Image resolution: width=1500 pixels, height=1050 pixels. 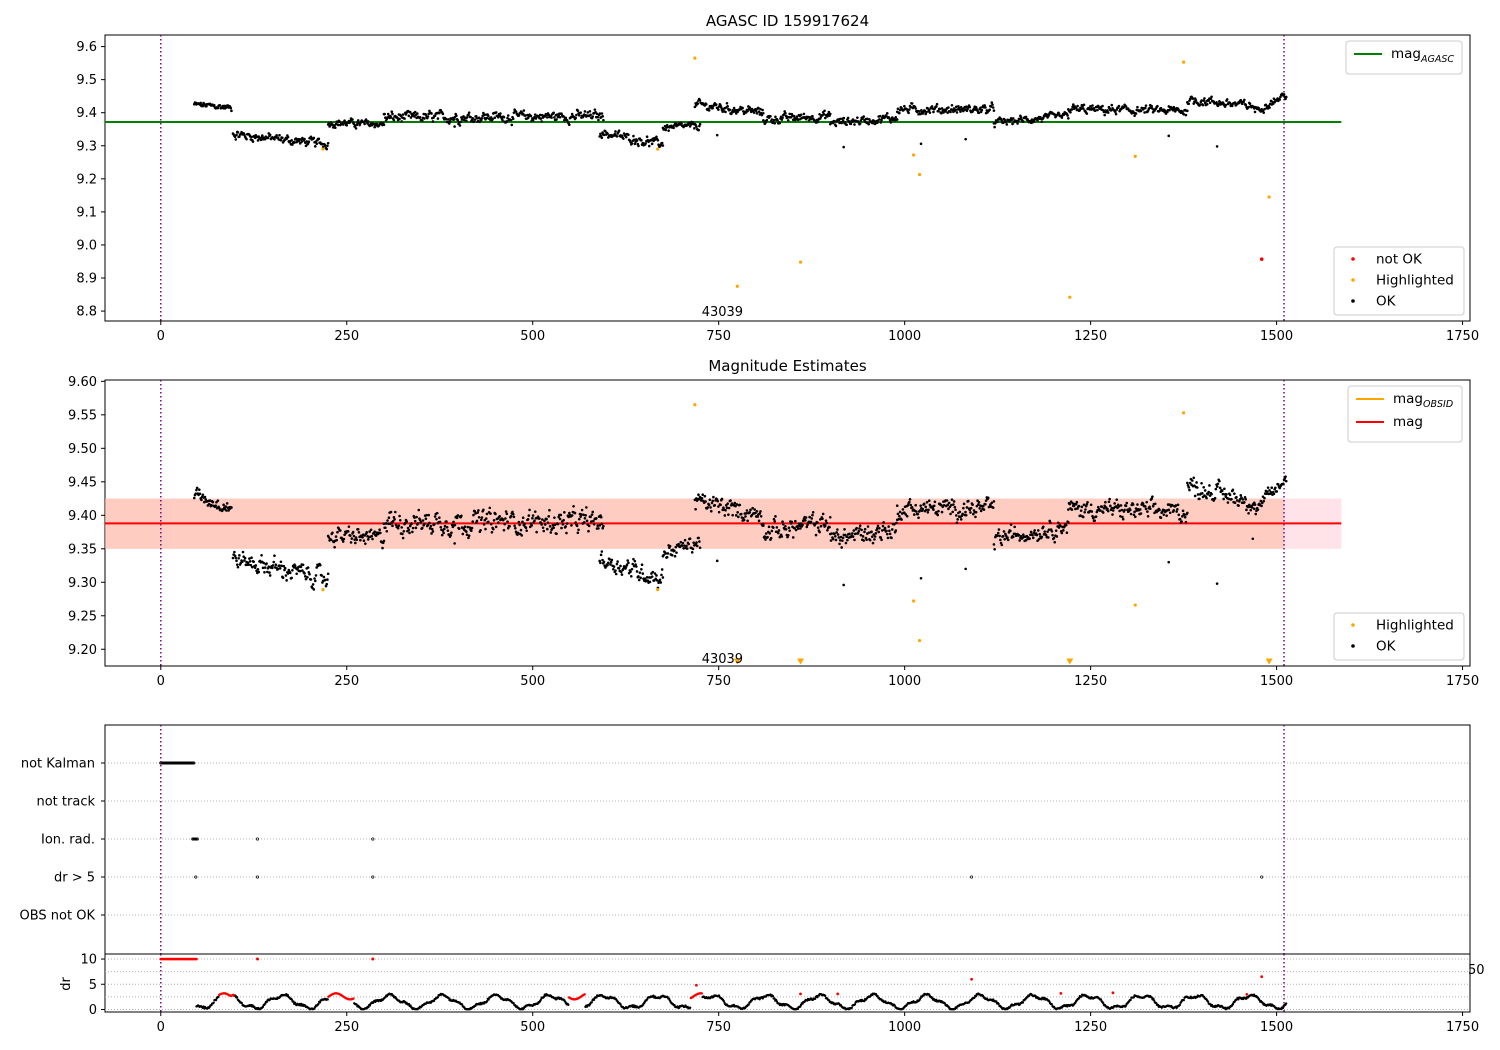 What do you see at coordinates (196, 877) in the screenshot?
I see `flag-point` at bounding box center [196, 877].